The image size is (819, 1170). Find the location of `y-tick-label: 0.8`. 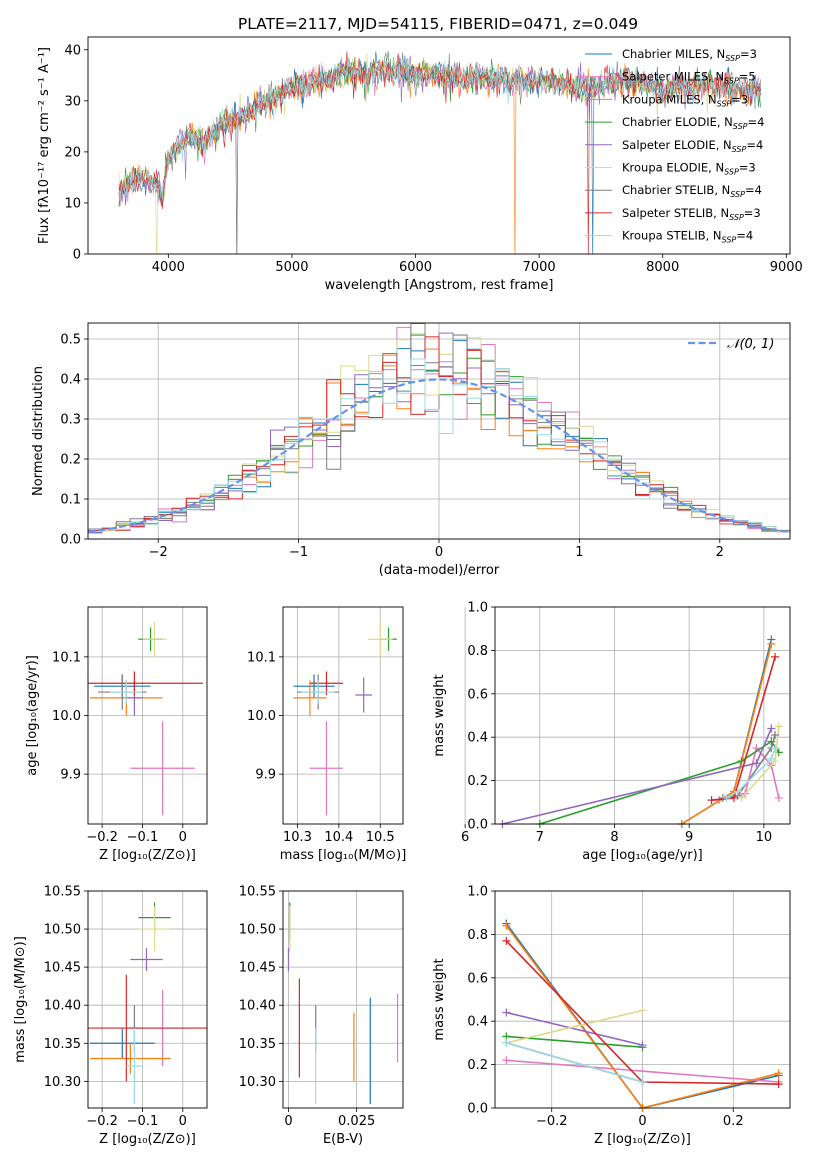

y-tick-label: 0.8 is located at coordinates (477, 935).